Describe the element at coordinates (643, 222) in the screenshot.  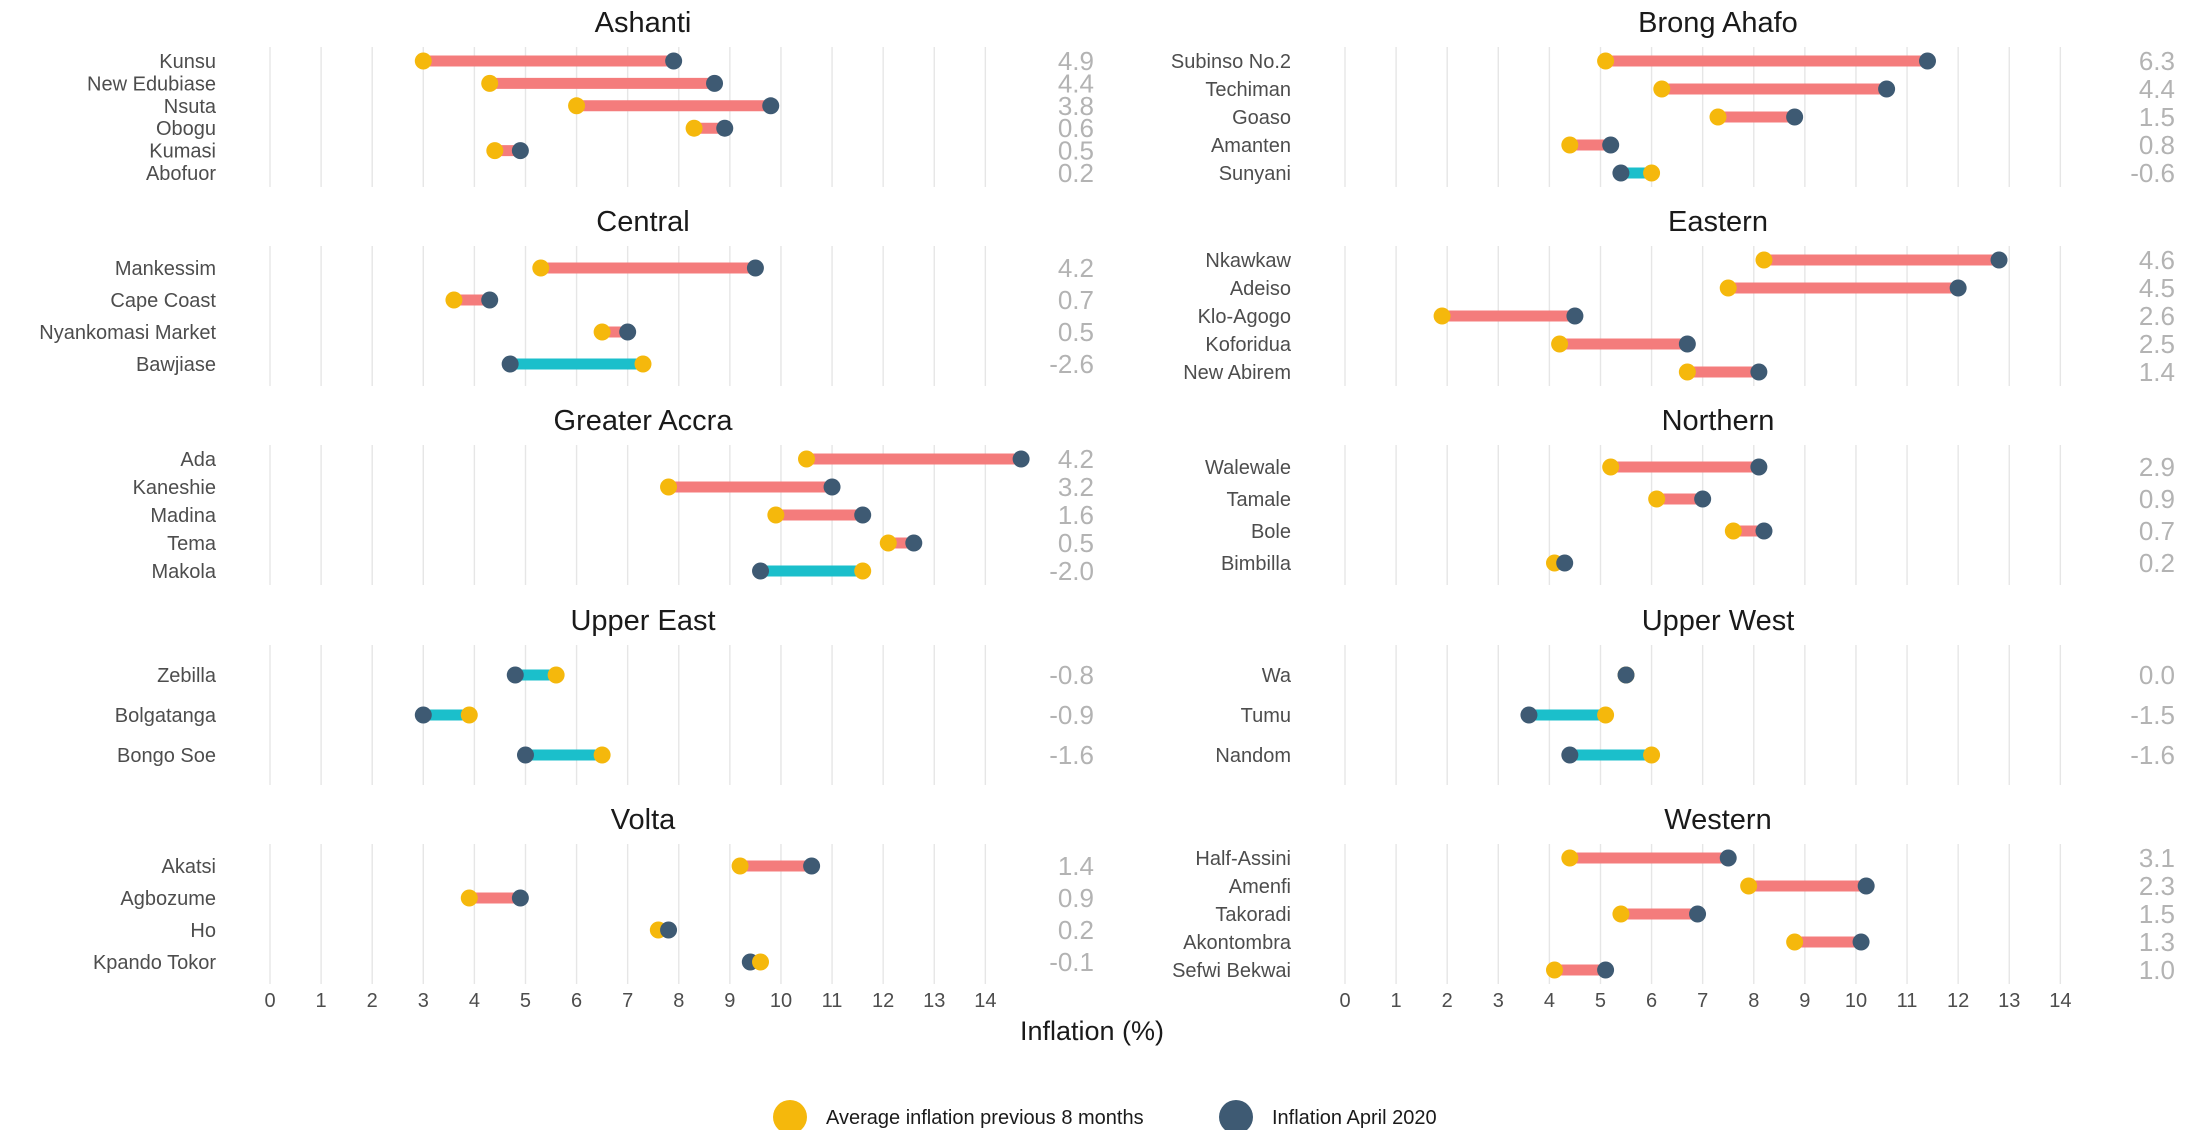
I see `panel-title: Central` at that location.